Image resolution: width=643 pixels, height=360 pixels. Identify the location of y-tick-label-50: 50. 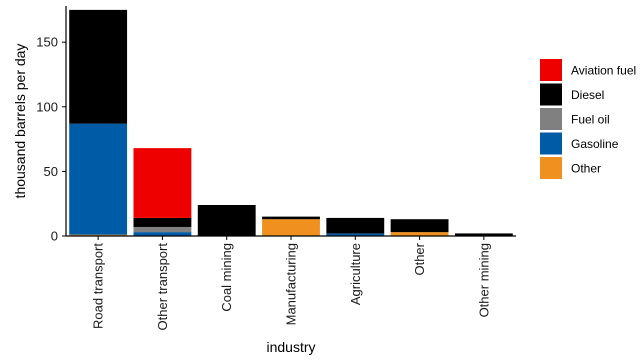
(51, 171).